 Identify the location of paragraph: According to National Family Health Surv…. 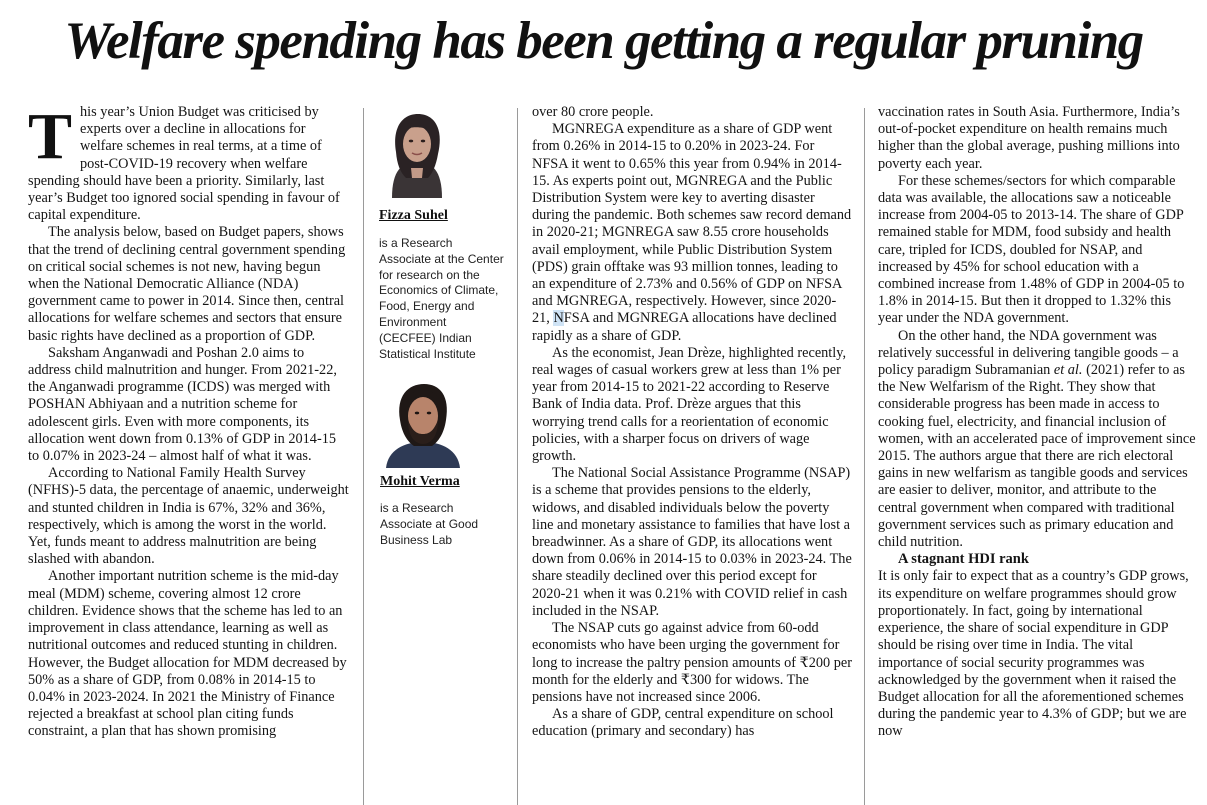
(188, 516).